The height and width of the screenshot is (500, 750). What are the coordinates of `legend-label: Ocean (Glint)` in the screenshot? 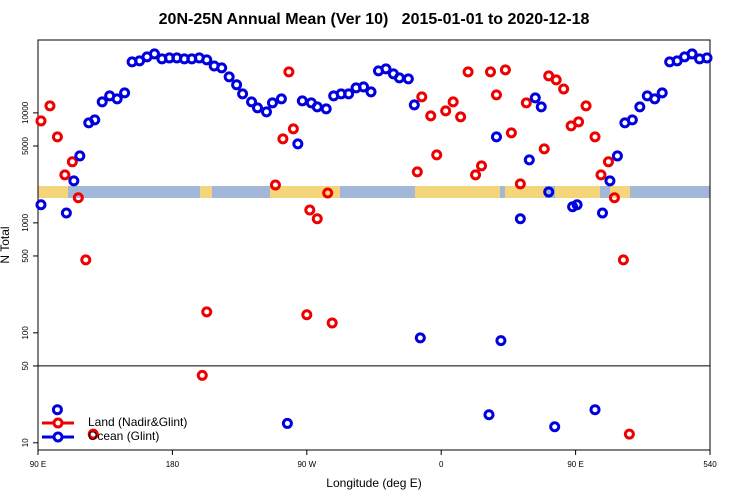 It's located at (123, 436).